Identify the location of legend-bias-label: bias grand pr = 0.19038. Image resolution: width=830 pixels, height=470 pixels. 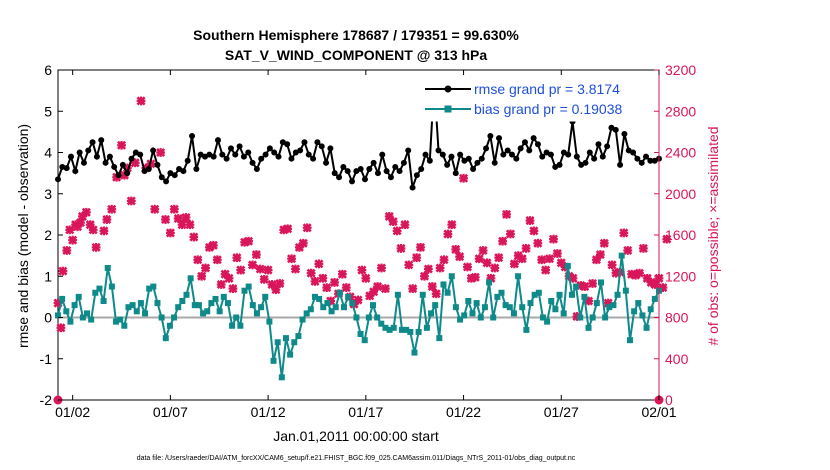
(548, 109).